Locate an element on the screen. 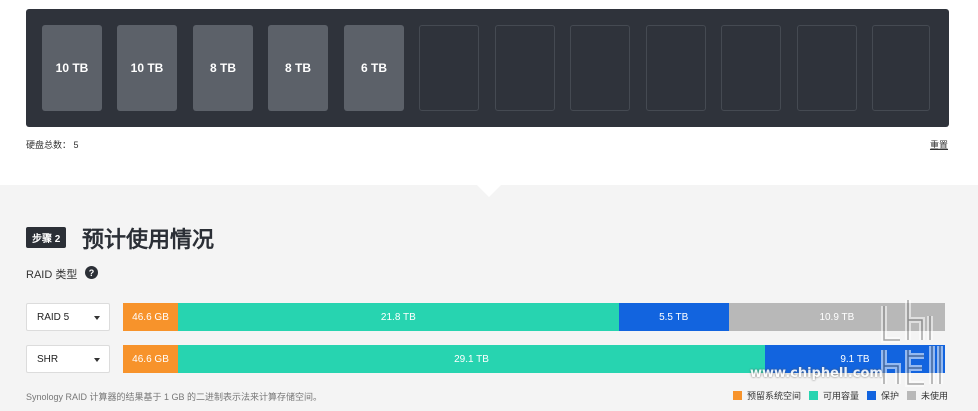  disk-count: 硬盘总数： 5 is located at coordinates (52, 145).